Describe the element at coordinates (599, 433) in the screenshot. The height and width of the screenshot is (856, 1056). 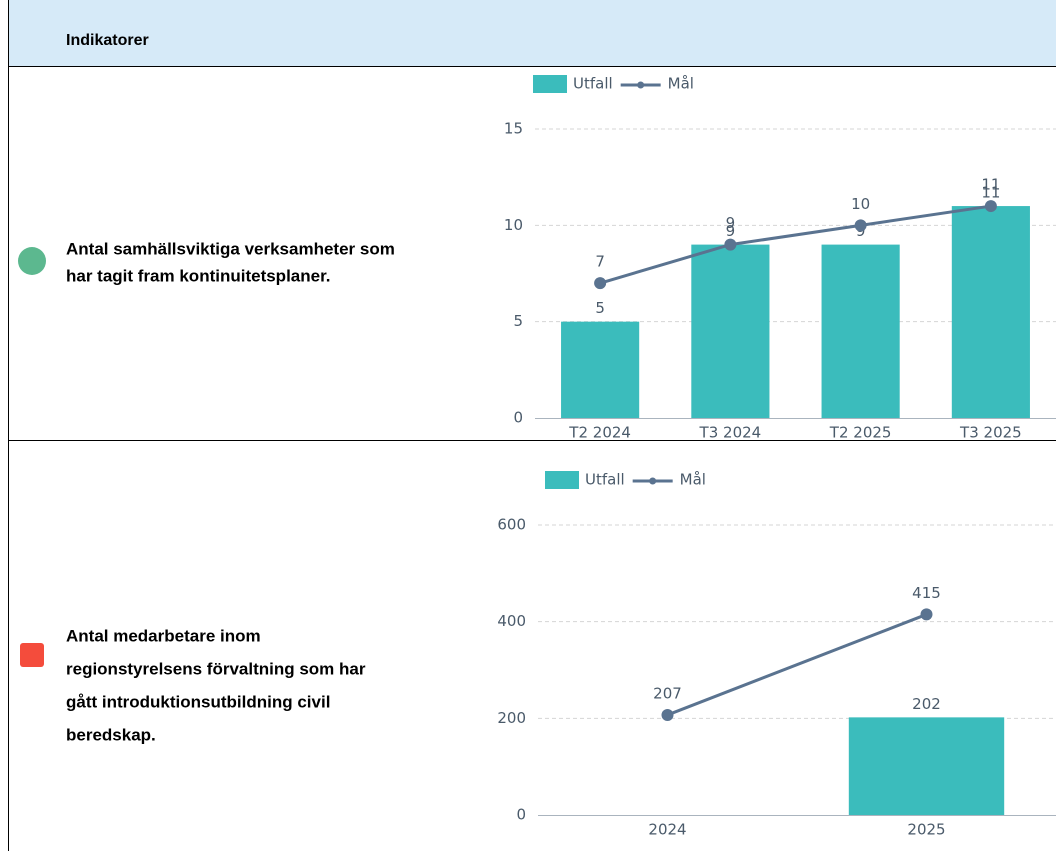
I see `x-tick-label: T2 2024` at that location.